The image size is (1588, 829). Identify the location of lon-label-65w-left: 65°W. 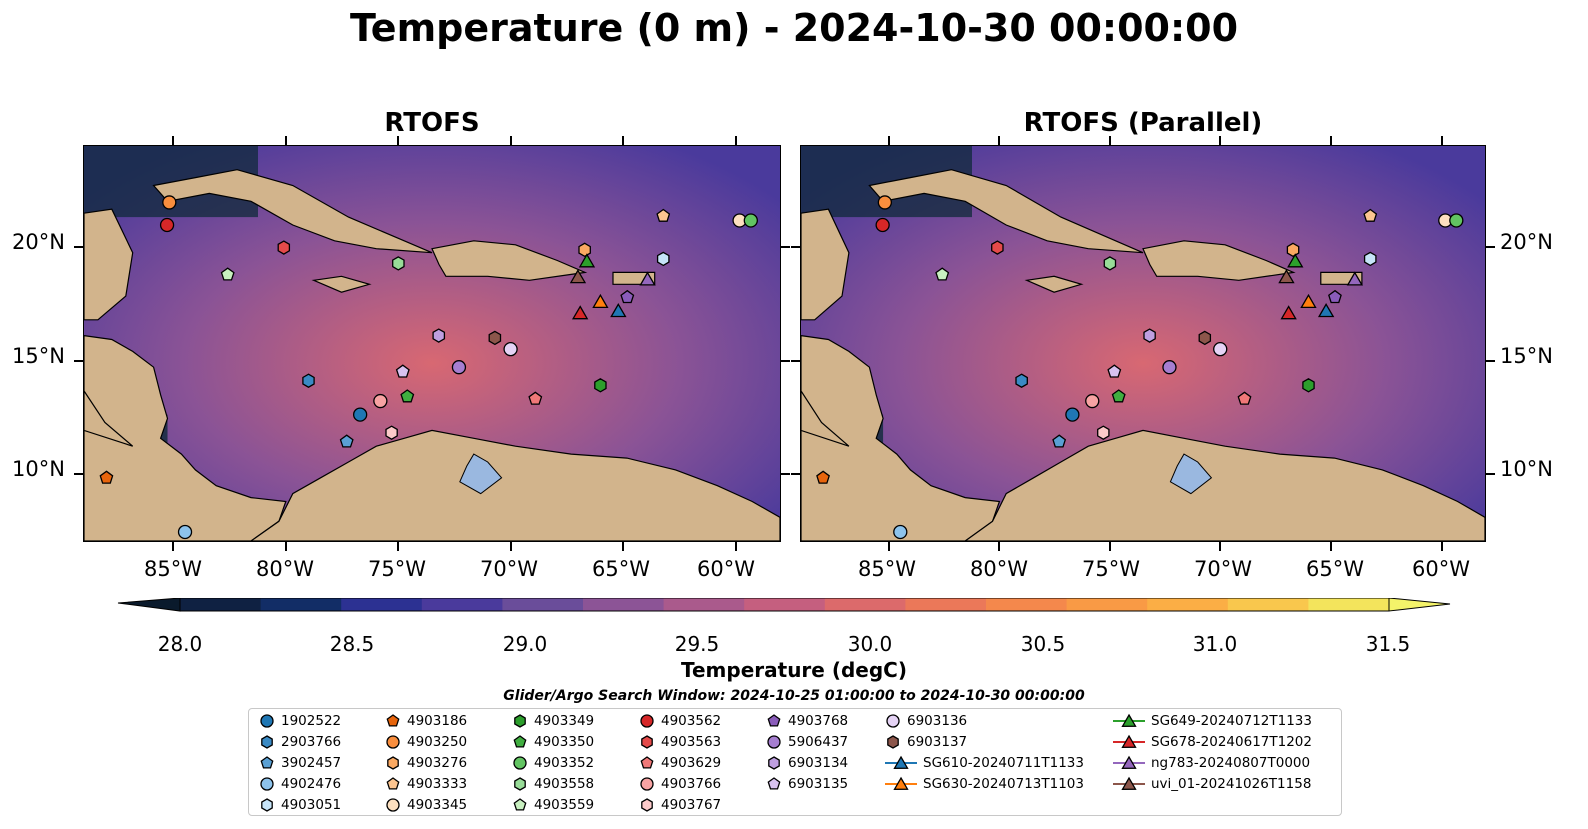
(621, 569).